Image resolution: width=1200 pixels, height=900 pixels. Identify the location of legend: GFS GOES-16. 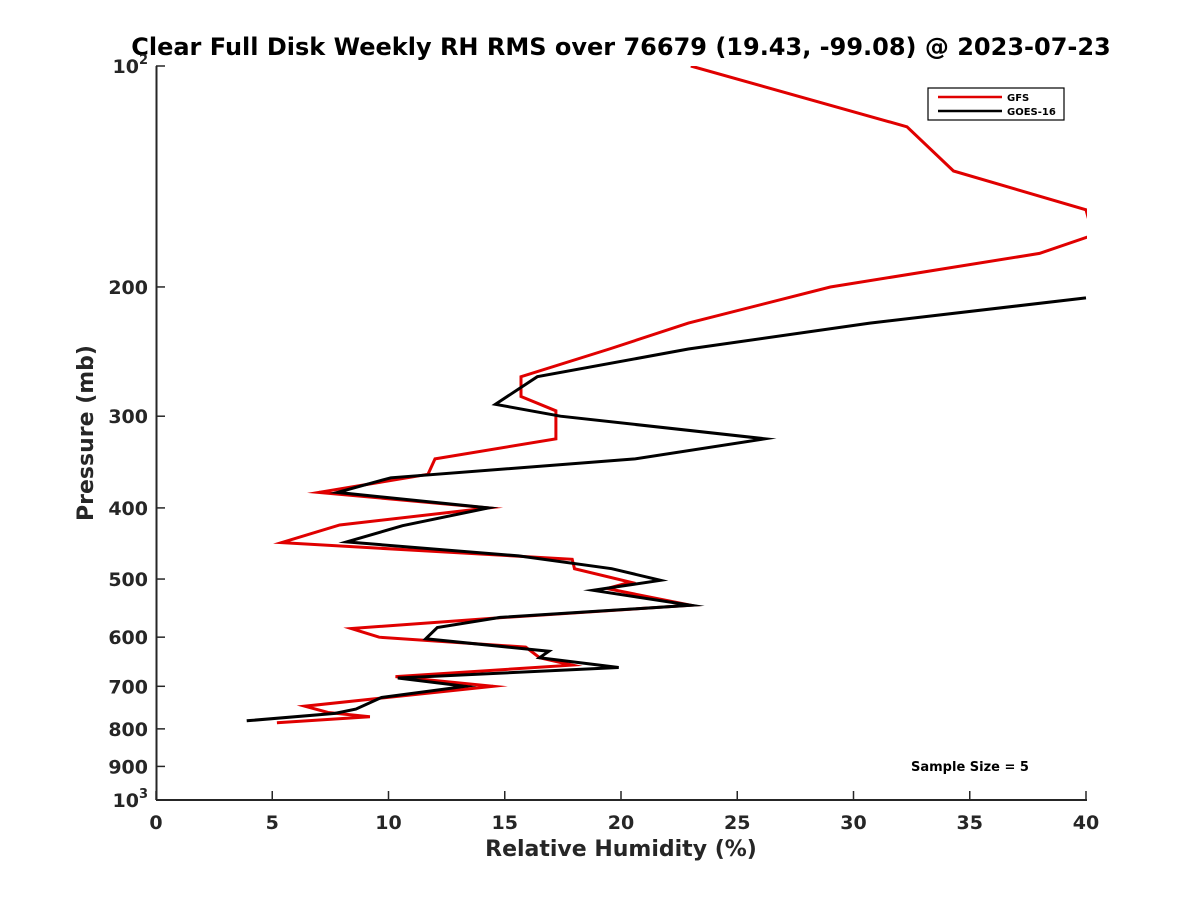
(996, 104).